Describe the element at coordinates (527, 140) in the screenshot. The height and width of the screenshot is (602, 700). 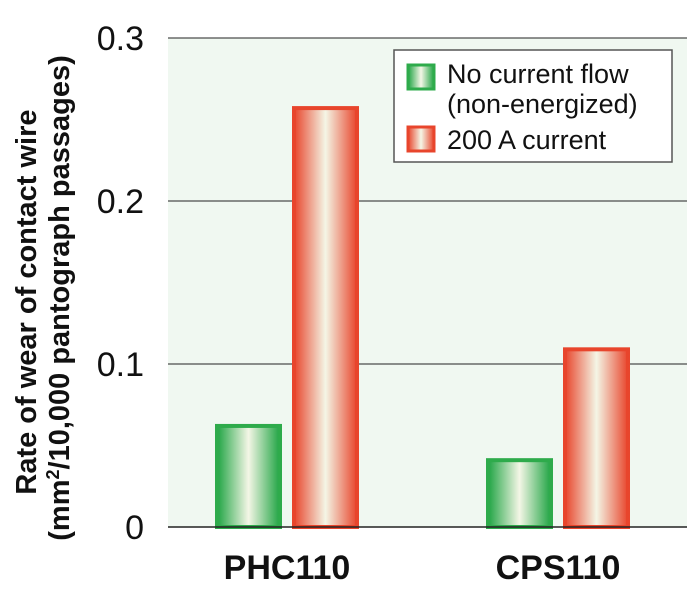
I see `legend-label-200a: 200 A current` at that location.